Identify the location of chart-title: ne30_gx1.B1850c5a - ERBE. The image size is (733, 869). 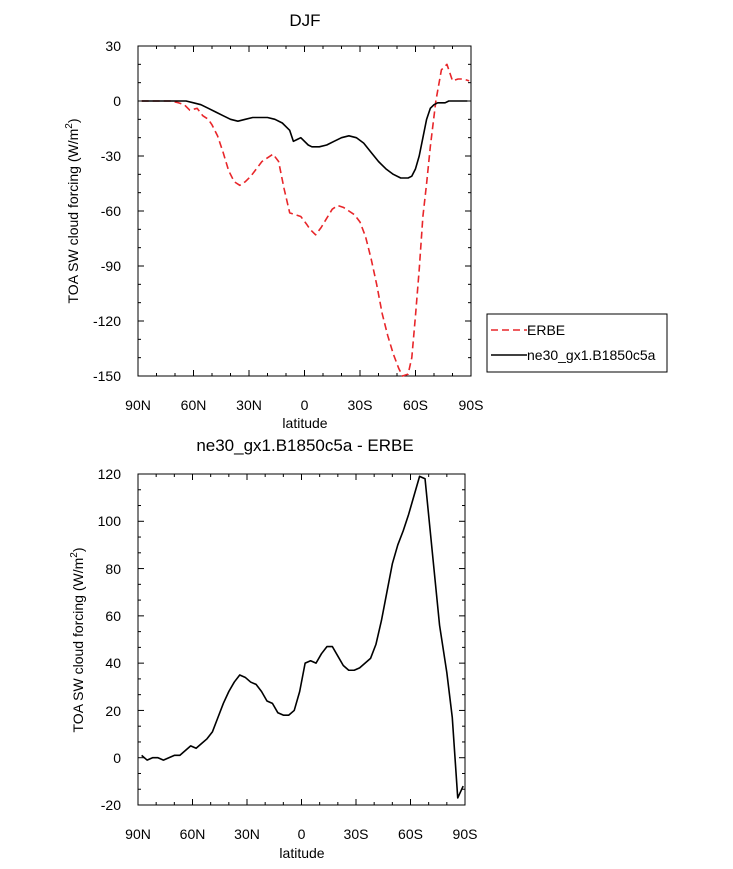
(304, 445).